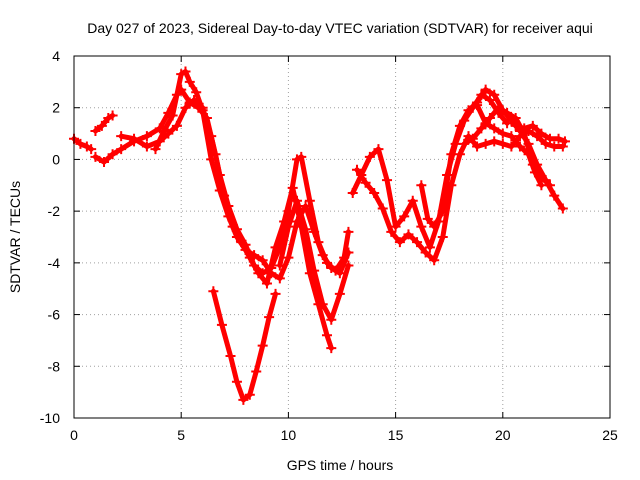  I want to click on y-tick-label: -6, so click(54, 315).